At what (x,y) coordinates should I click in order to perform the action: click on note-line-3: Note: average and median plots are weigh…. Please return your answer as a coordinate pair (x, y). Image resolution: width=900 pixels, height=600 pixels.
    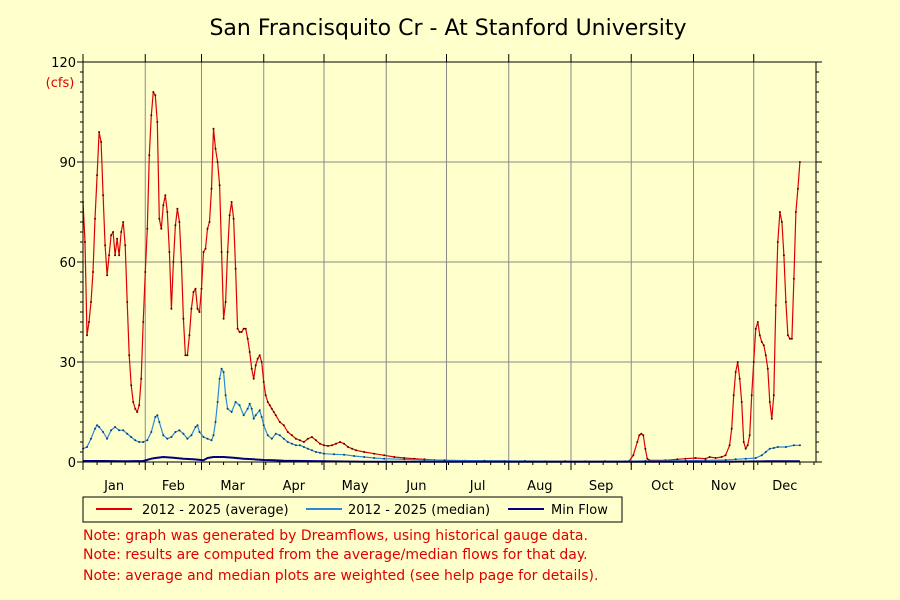
    Looking at the image, I should click on (340, 576).